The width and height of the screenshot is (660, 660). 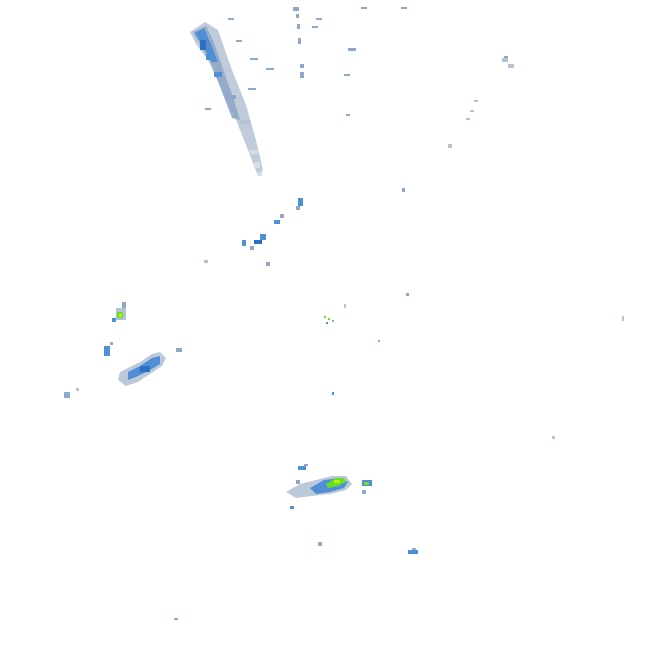 What do you see at coordinates (119, 312) in the screenshot?
I see `west-cell-small` at bounding box center [119, 312].